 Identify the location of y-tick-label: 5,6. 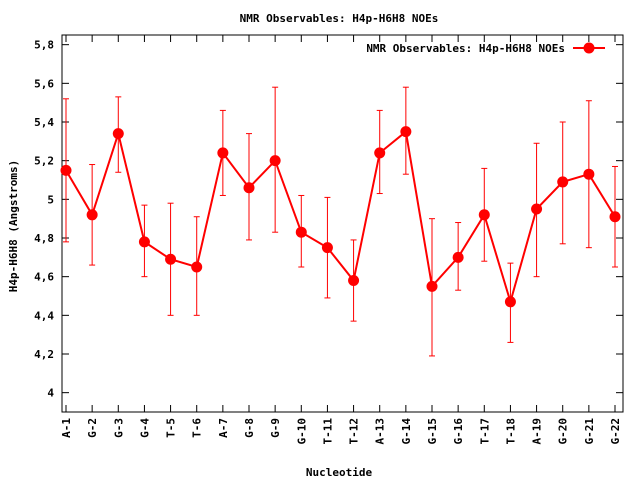
(44, 83).